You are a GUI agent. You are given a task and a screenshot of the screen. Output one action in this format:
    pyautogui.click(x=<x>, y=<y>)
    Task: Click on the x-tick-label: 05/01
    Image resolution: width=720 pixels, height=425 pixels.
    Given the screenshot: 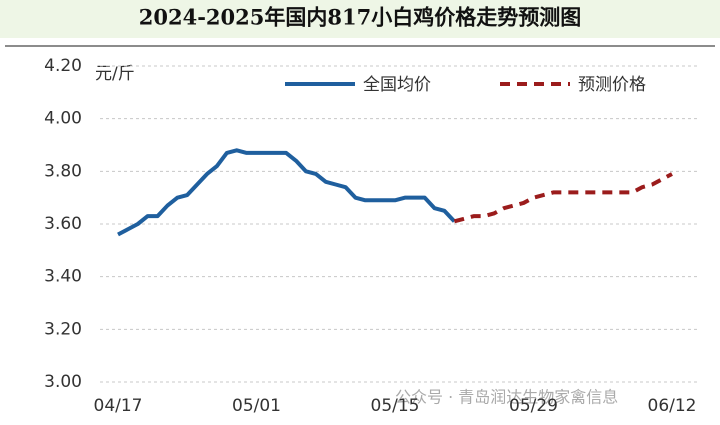 What is the action you would take?
    pyautogui.click(x=256, y=406)
    